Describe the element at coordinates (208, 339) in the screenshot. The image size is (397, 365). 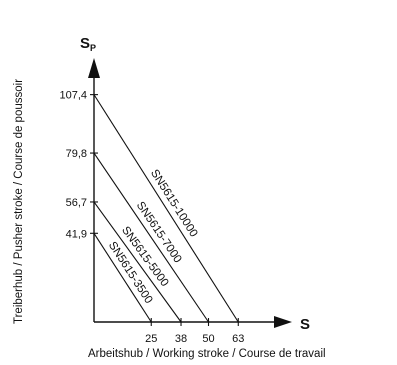
I see `x-tick-label: 50` at that location.